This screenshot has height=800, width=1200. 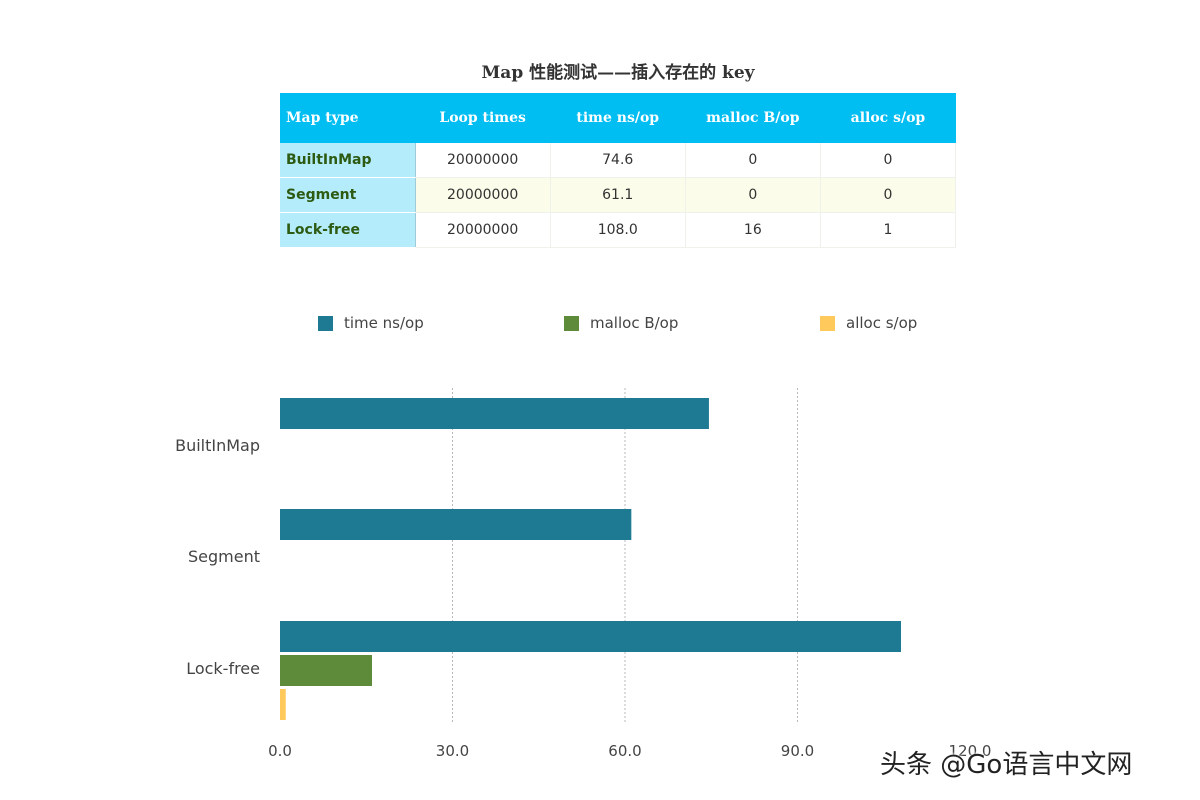 What do you see at coordinates (348, 195) in the screenshot?
I see `table-cell: Segment` at bounding box center [348, 195].